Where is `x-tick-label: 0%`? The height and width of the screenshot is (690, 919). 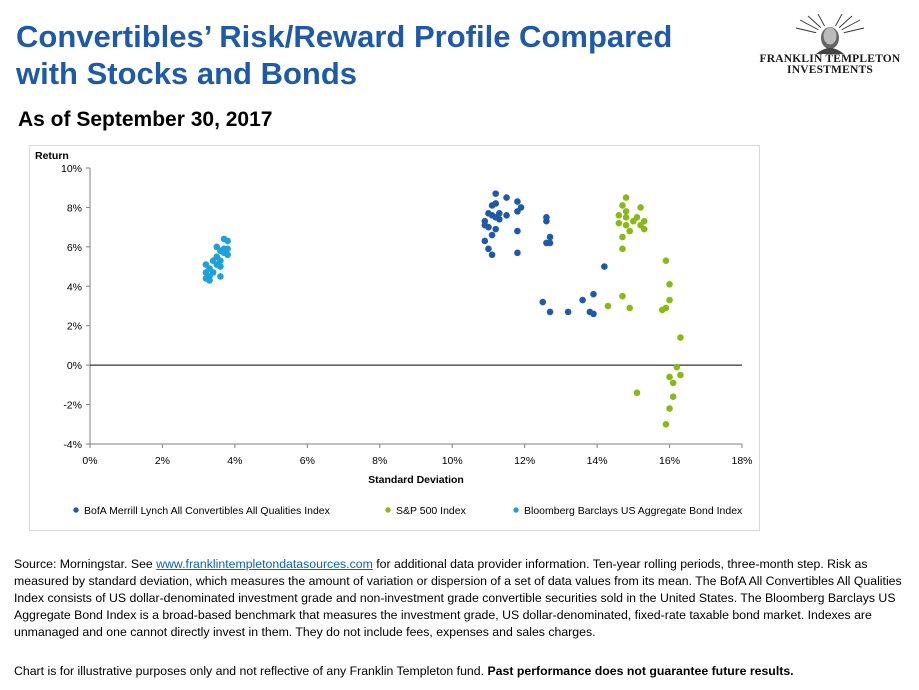
x-tick-label: 0% is located at coordinates (89, 461).